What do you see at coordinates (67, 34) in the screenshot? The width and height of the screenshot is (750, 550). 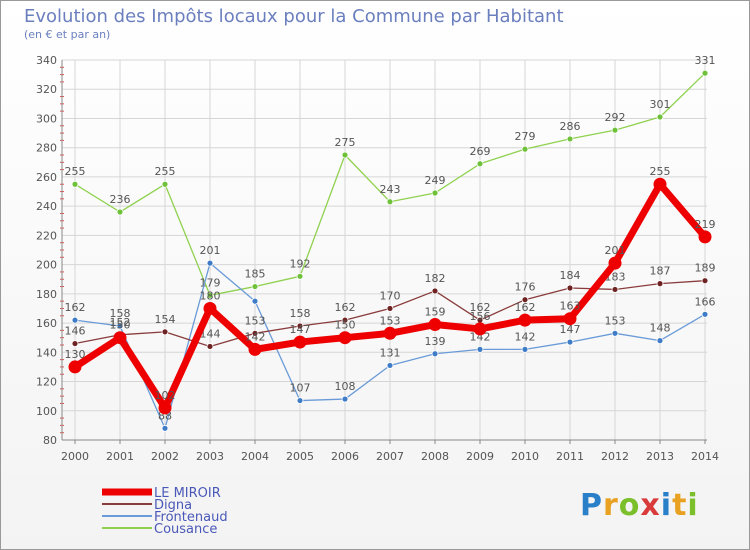 I see `chart-subtitle: (en € et par an)` at bounding box center [67, 34].